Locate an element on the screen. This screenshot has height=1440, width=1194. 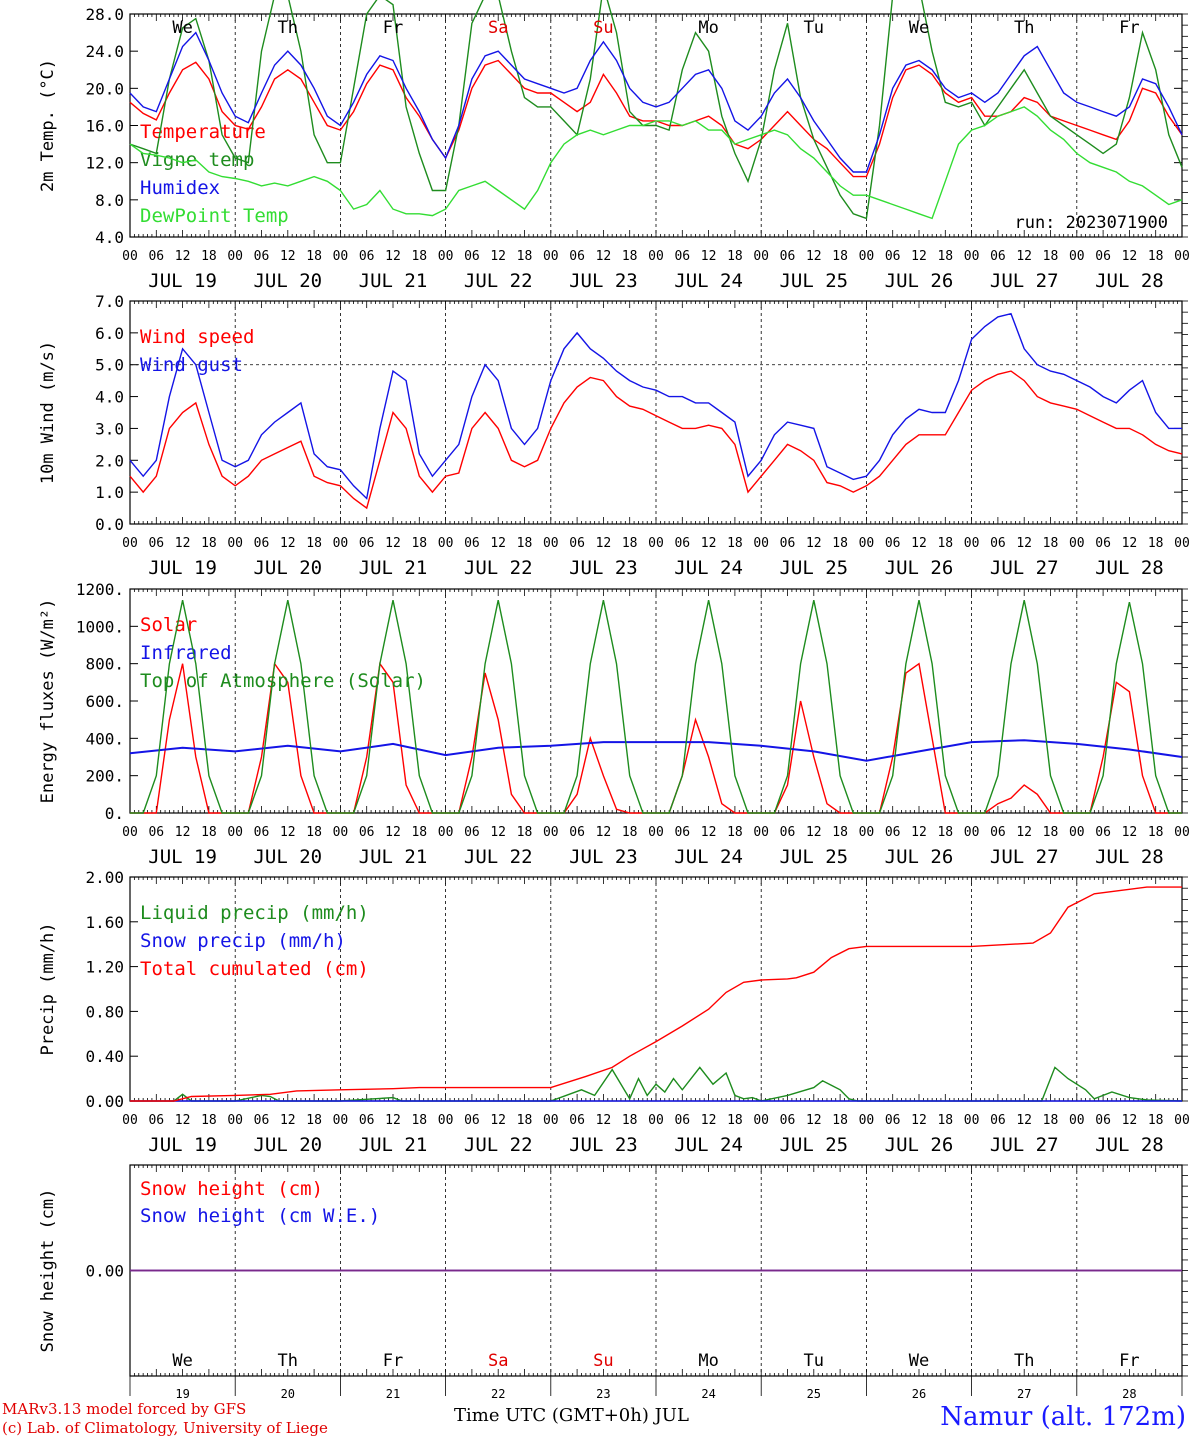
day-number-label: 27 is located at coordinates (1024, 1394).